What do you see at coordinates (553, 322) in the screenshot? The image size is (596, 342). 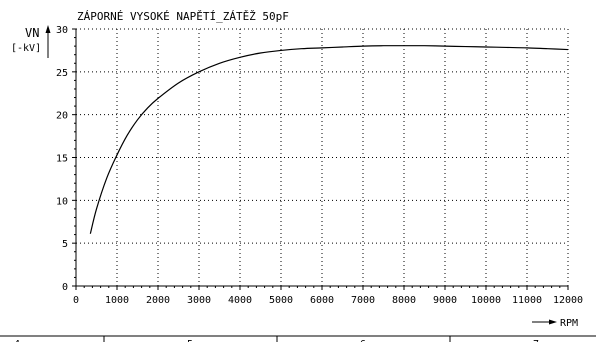 I see `x-axis-arrow-head` at bounding box center [553, 322].